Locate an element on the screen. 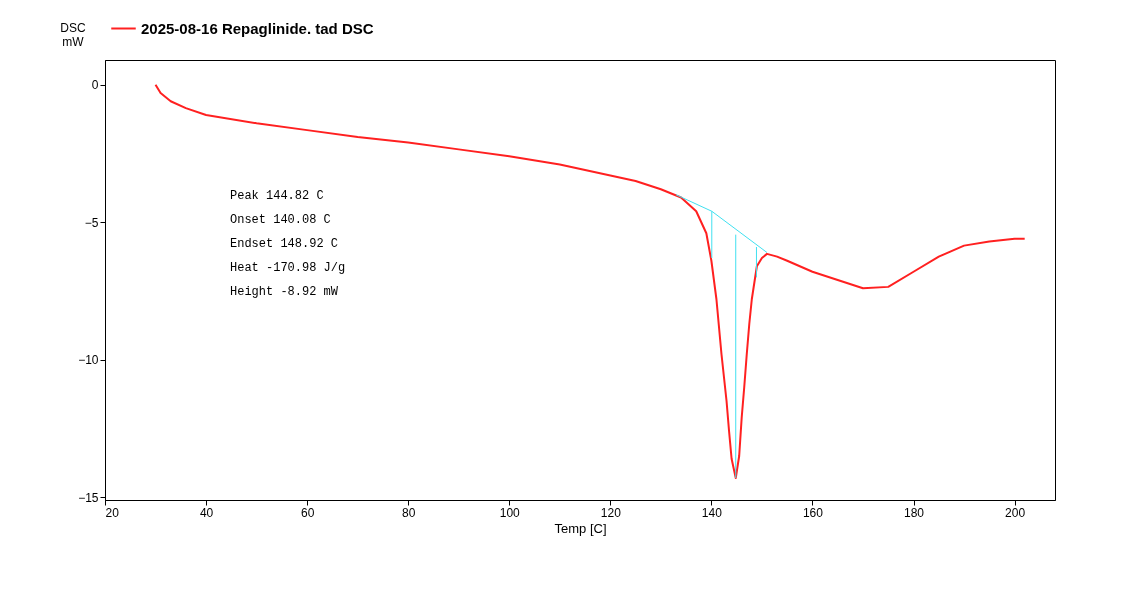 Image resolution: width=1121 pixels, height=603 pixels. y-tick-label: −5 is located at coordinates (91, 222).